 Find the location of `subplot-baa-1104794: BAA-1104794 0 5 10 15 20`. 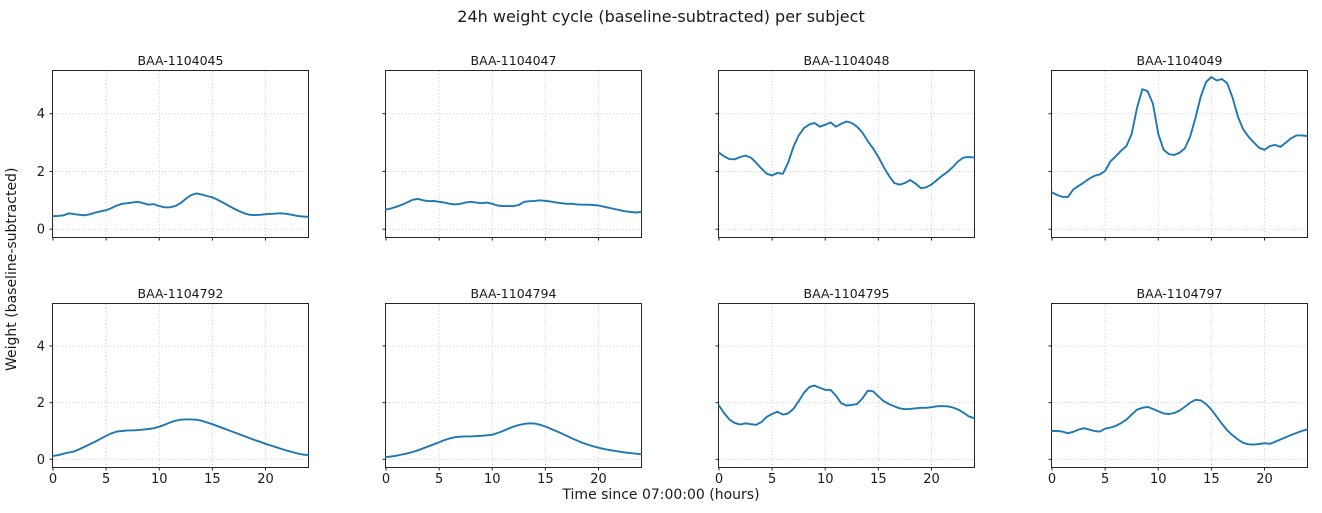

subplot-baa-1104794: BAA-1104794 0 5 10 15 20 is located at coordinates (512, 386).